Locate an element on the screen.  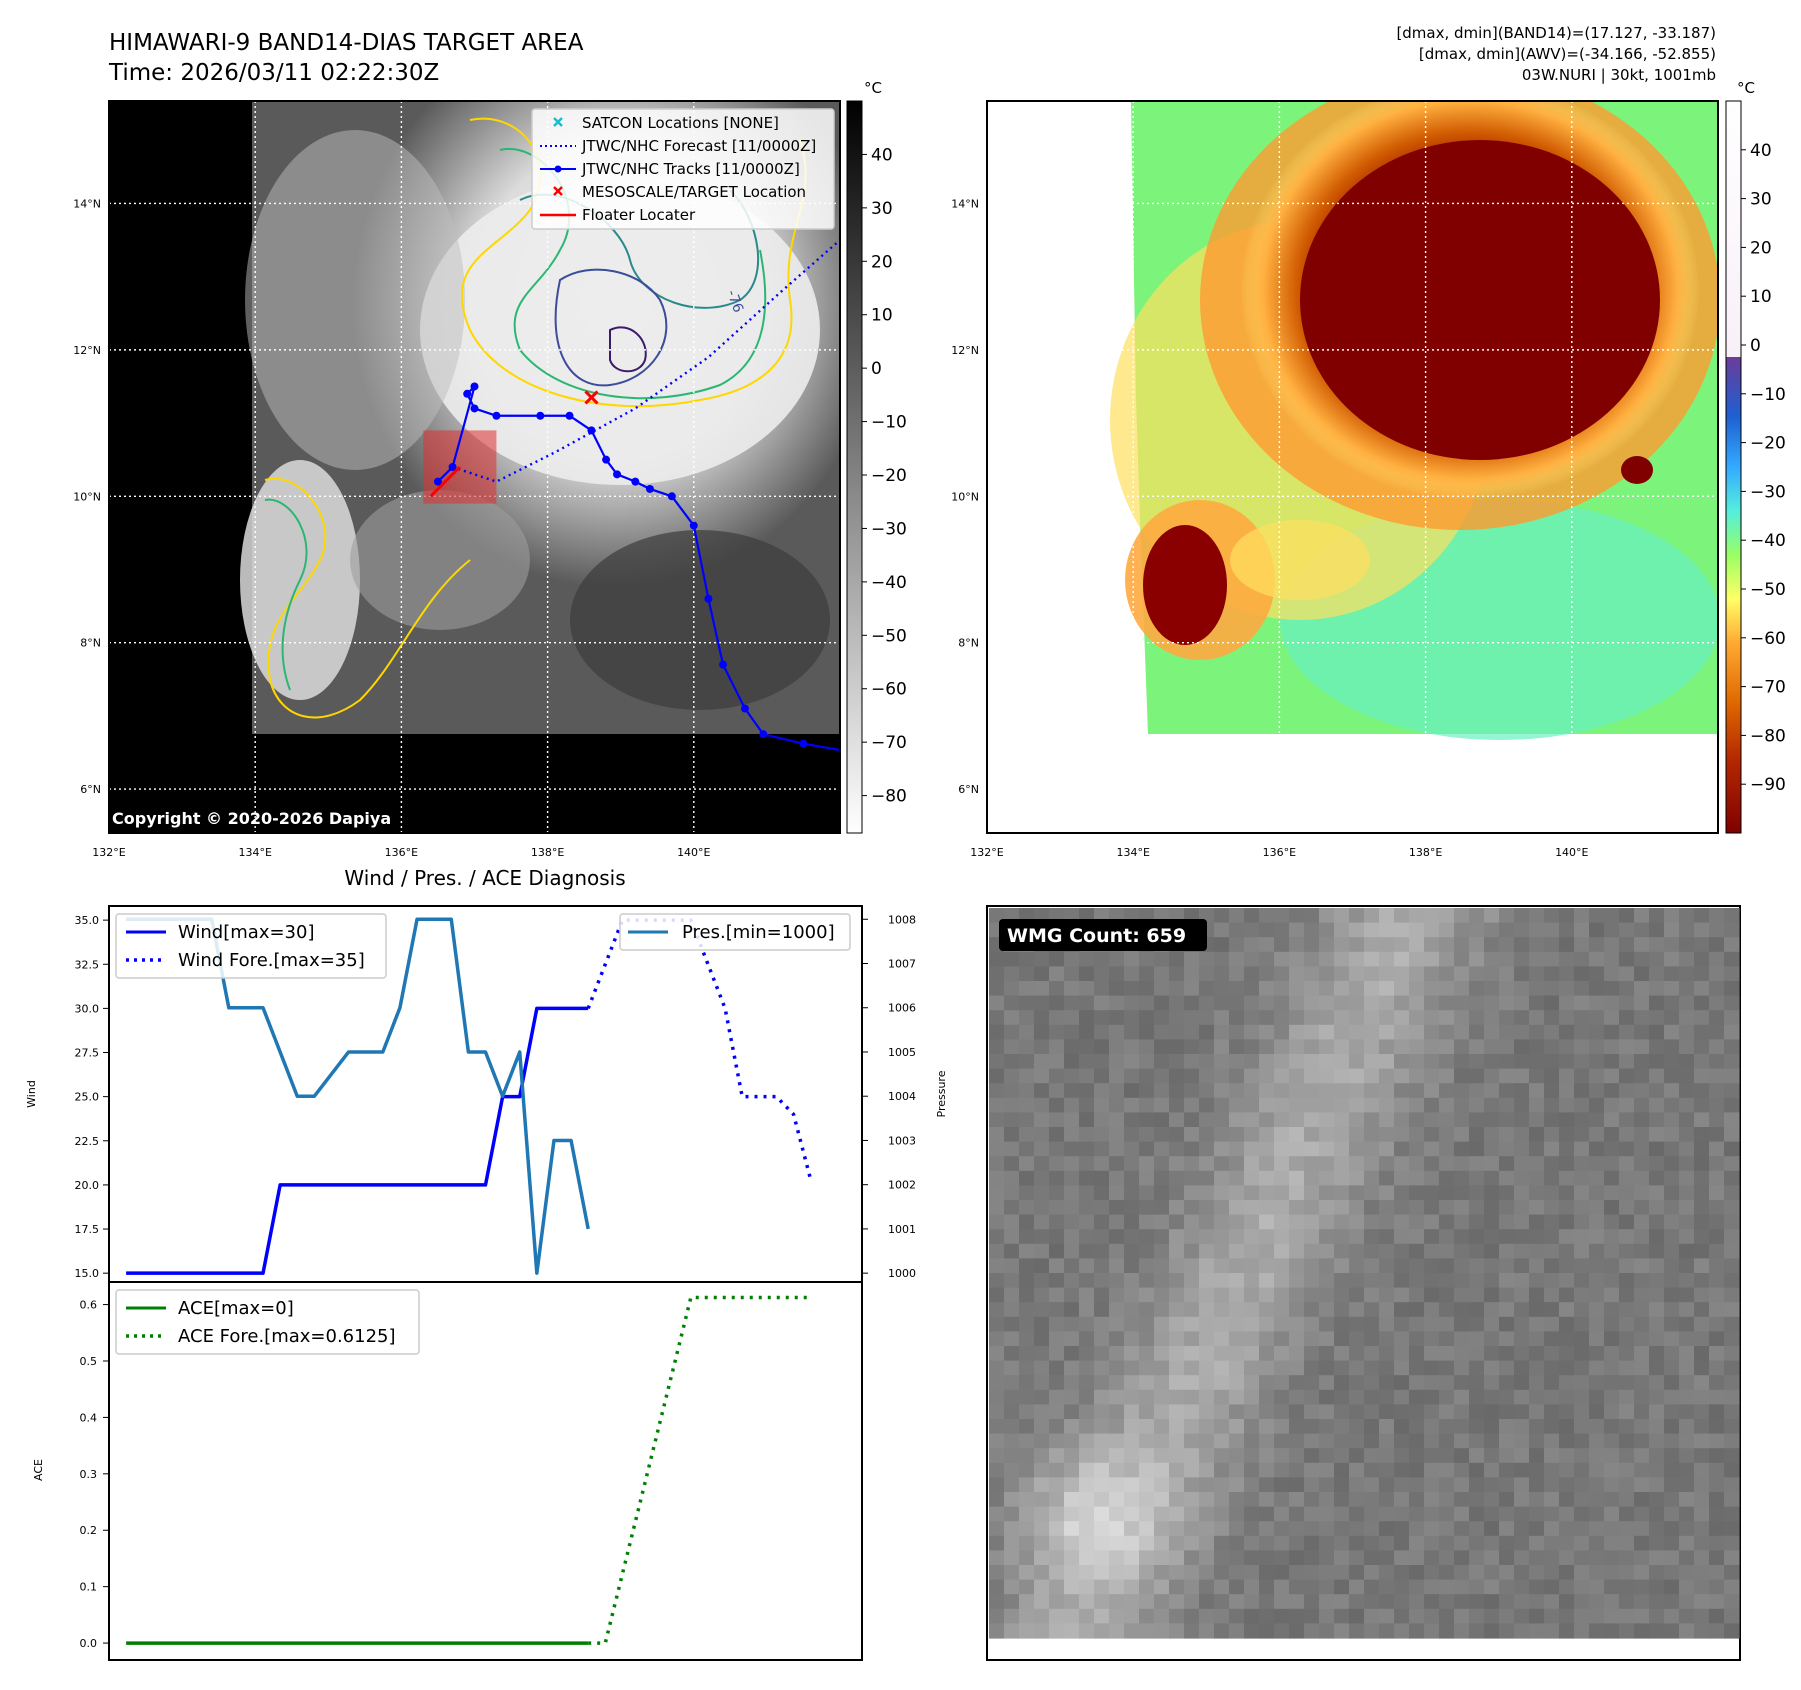
ace-legend: ACE[max=0] ACE Fore.[max=0.6125] is located at coordinates (267, 1322).